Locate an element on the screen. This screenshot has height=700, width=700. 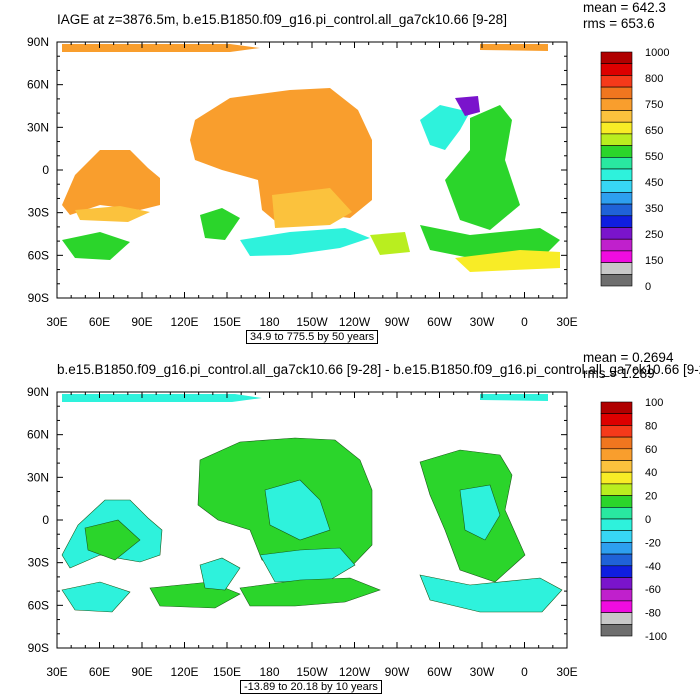
colorbar-label: 450 is located at coordinates (654, 183).